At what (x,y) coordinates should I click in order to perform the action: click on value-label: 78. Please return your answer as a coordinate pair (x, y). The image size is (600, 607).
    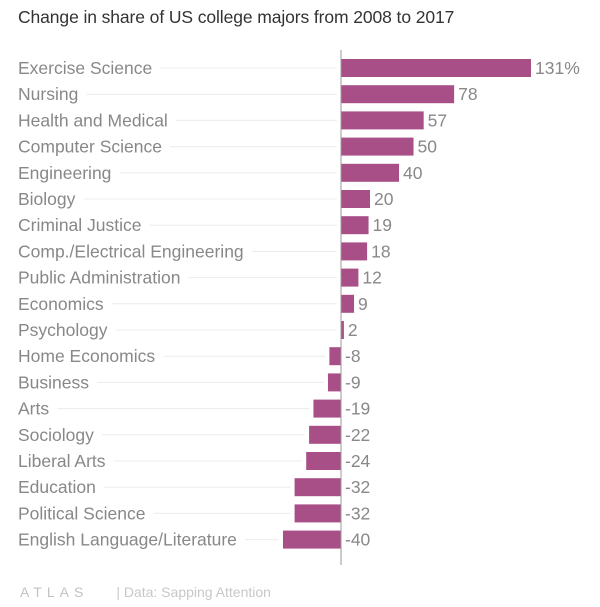
    Looking at the image, I should click on (467, 94).